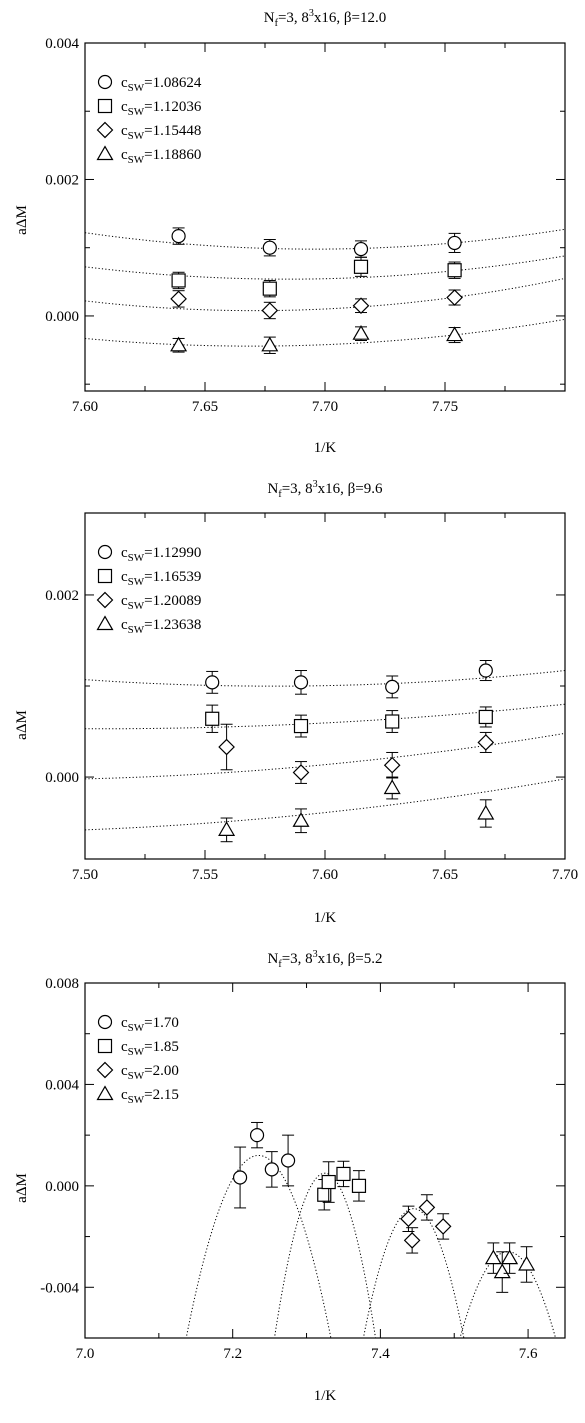 The height and width of the screenshot is (1423, 585). I want to click on legend-label: cSW=1.08624, so click(161, 84).